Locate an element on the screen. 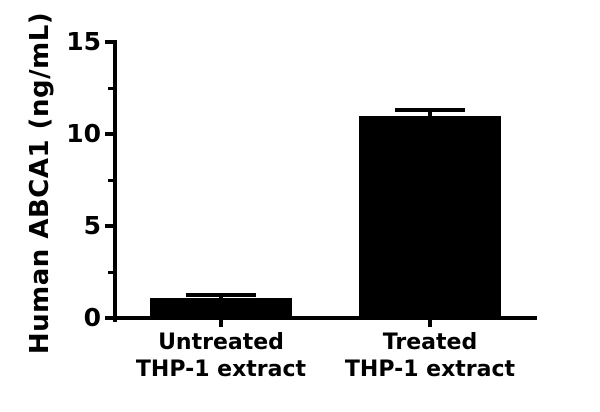  x-axis-line is located at coordinates (325, 318).